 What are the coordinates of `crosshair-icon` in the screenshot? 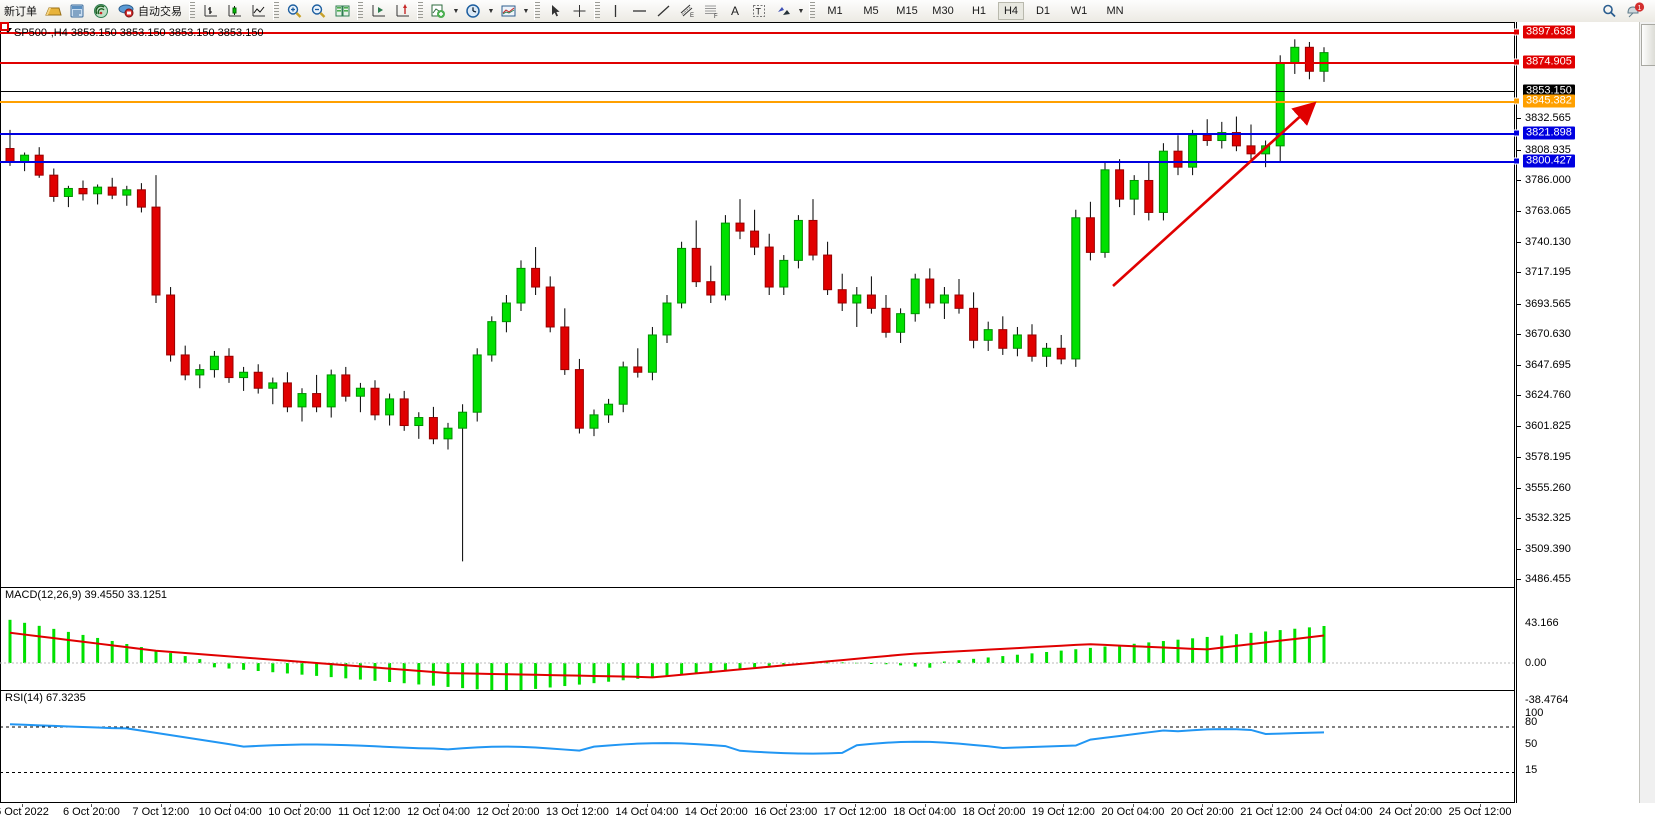 It's located at (579, 11).